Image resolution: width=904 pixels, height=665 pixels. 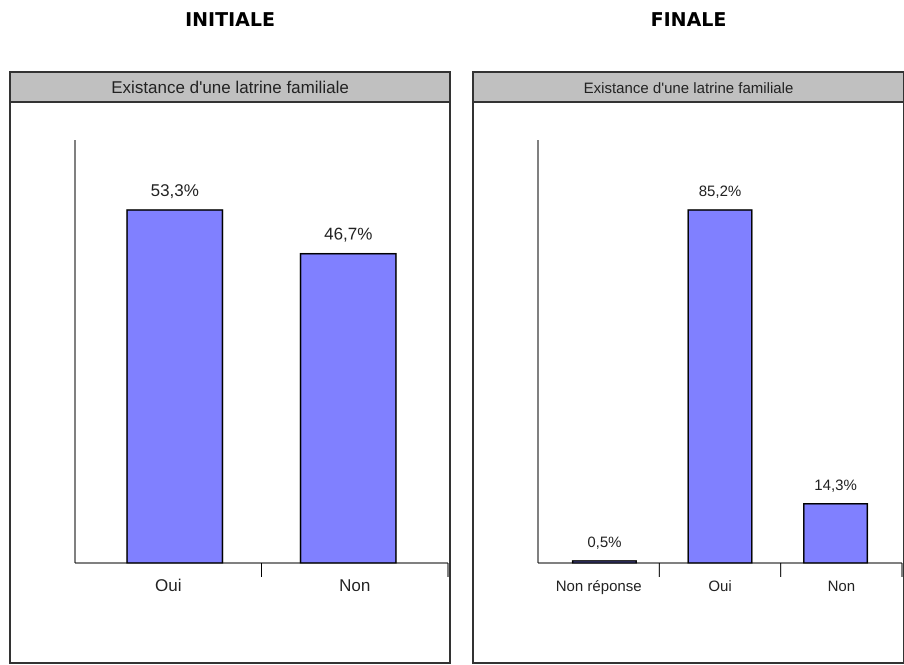 I want to click on data-label: 85,2%, so click(x=720, y=191).